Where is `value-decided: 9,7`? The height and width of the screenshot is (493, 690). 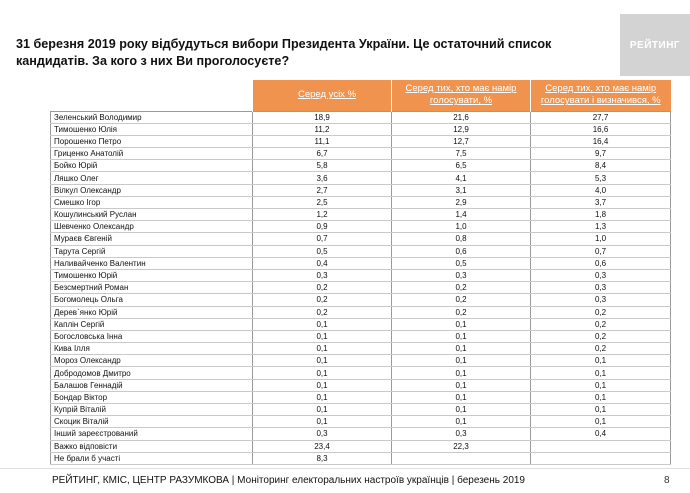 value-decided: 9,7 is located at coordinates (600, 154).